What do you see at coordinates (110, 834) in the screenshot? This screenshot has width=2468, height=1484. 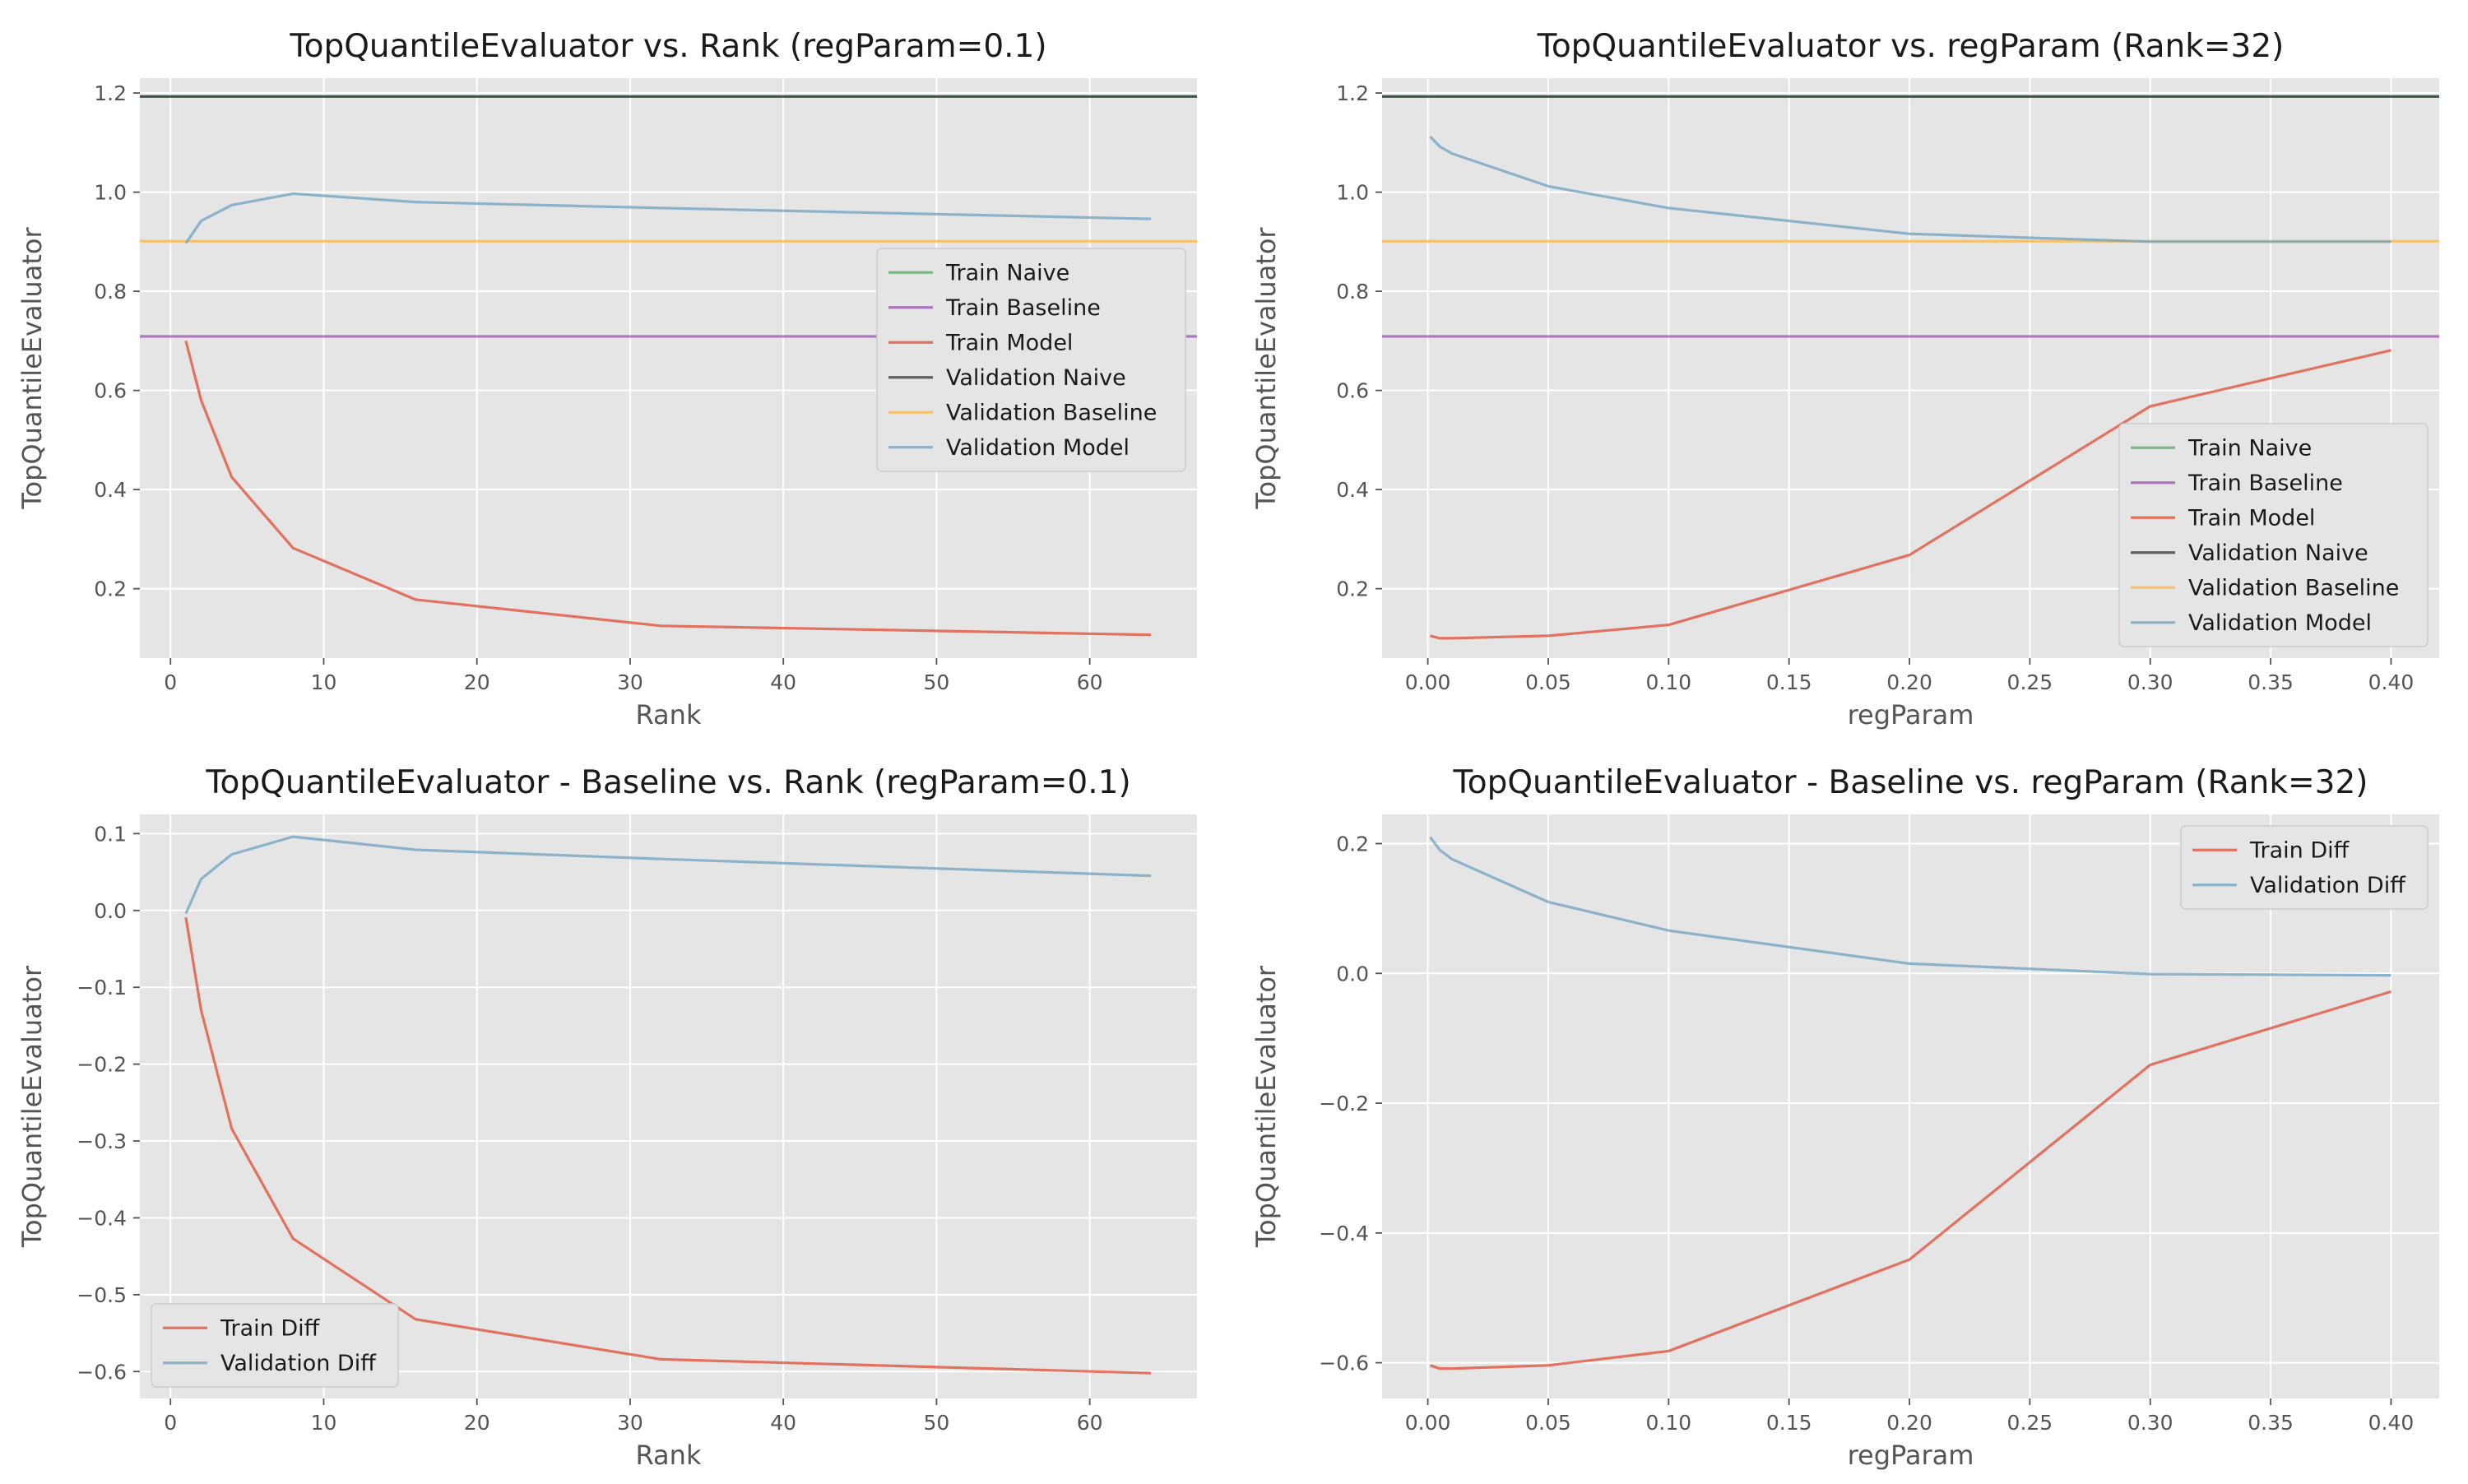 I see `y-tick-label: 0.1` at bounding box center [110, 834].